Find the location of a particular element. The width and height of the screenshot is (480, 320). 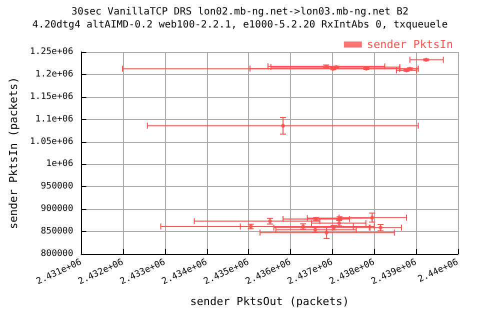

y-tick-label: 1e+06 is located at coordinates (60, 164).